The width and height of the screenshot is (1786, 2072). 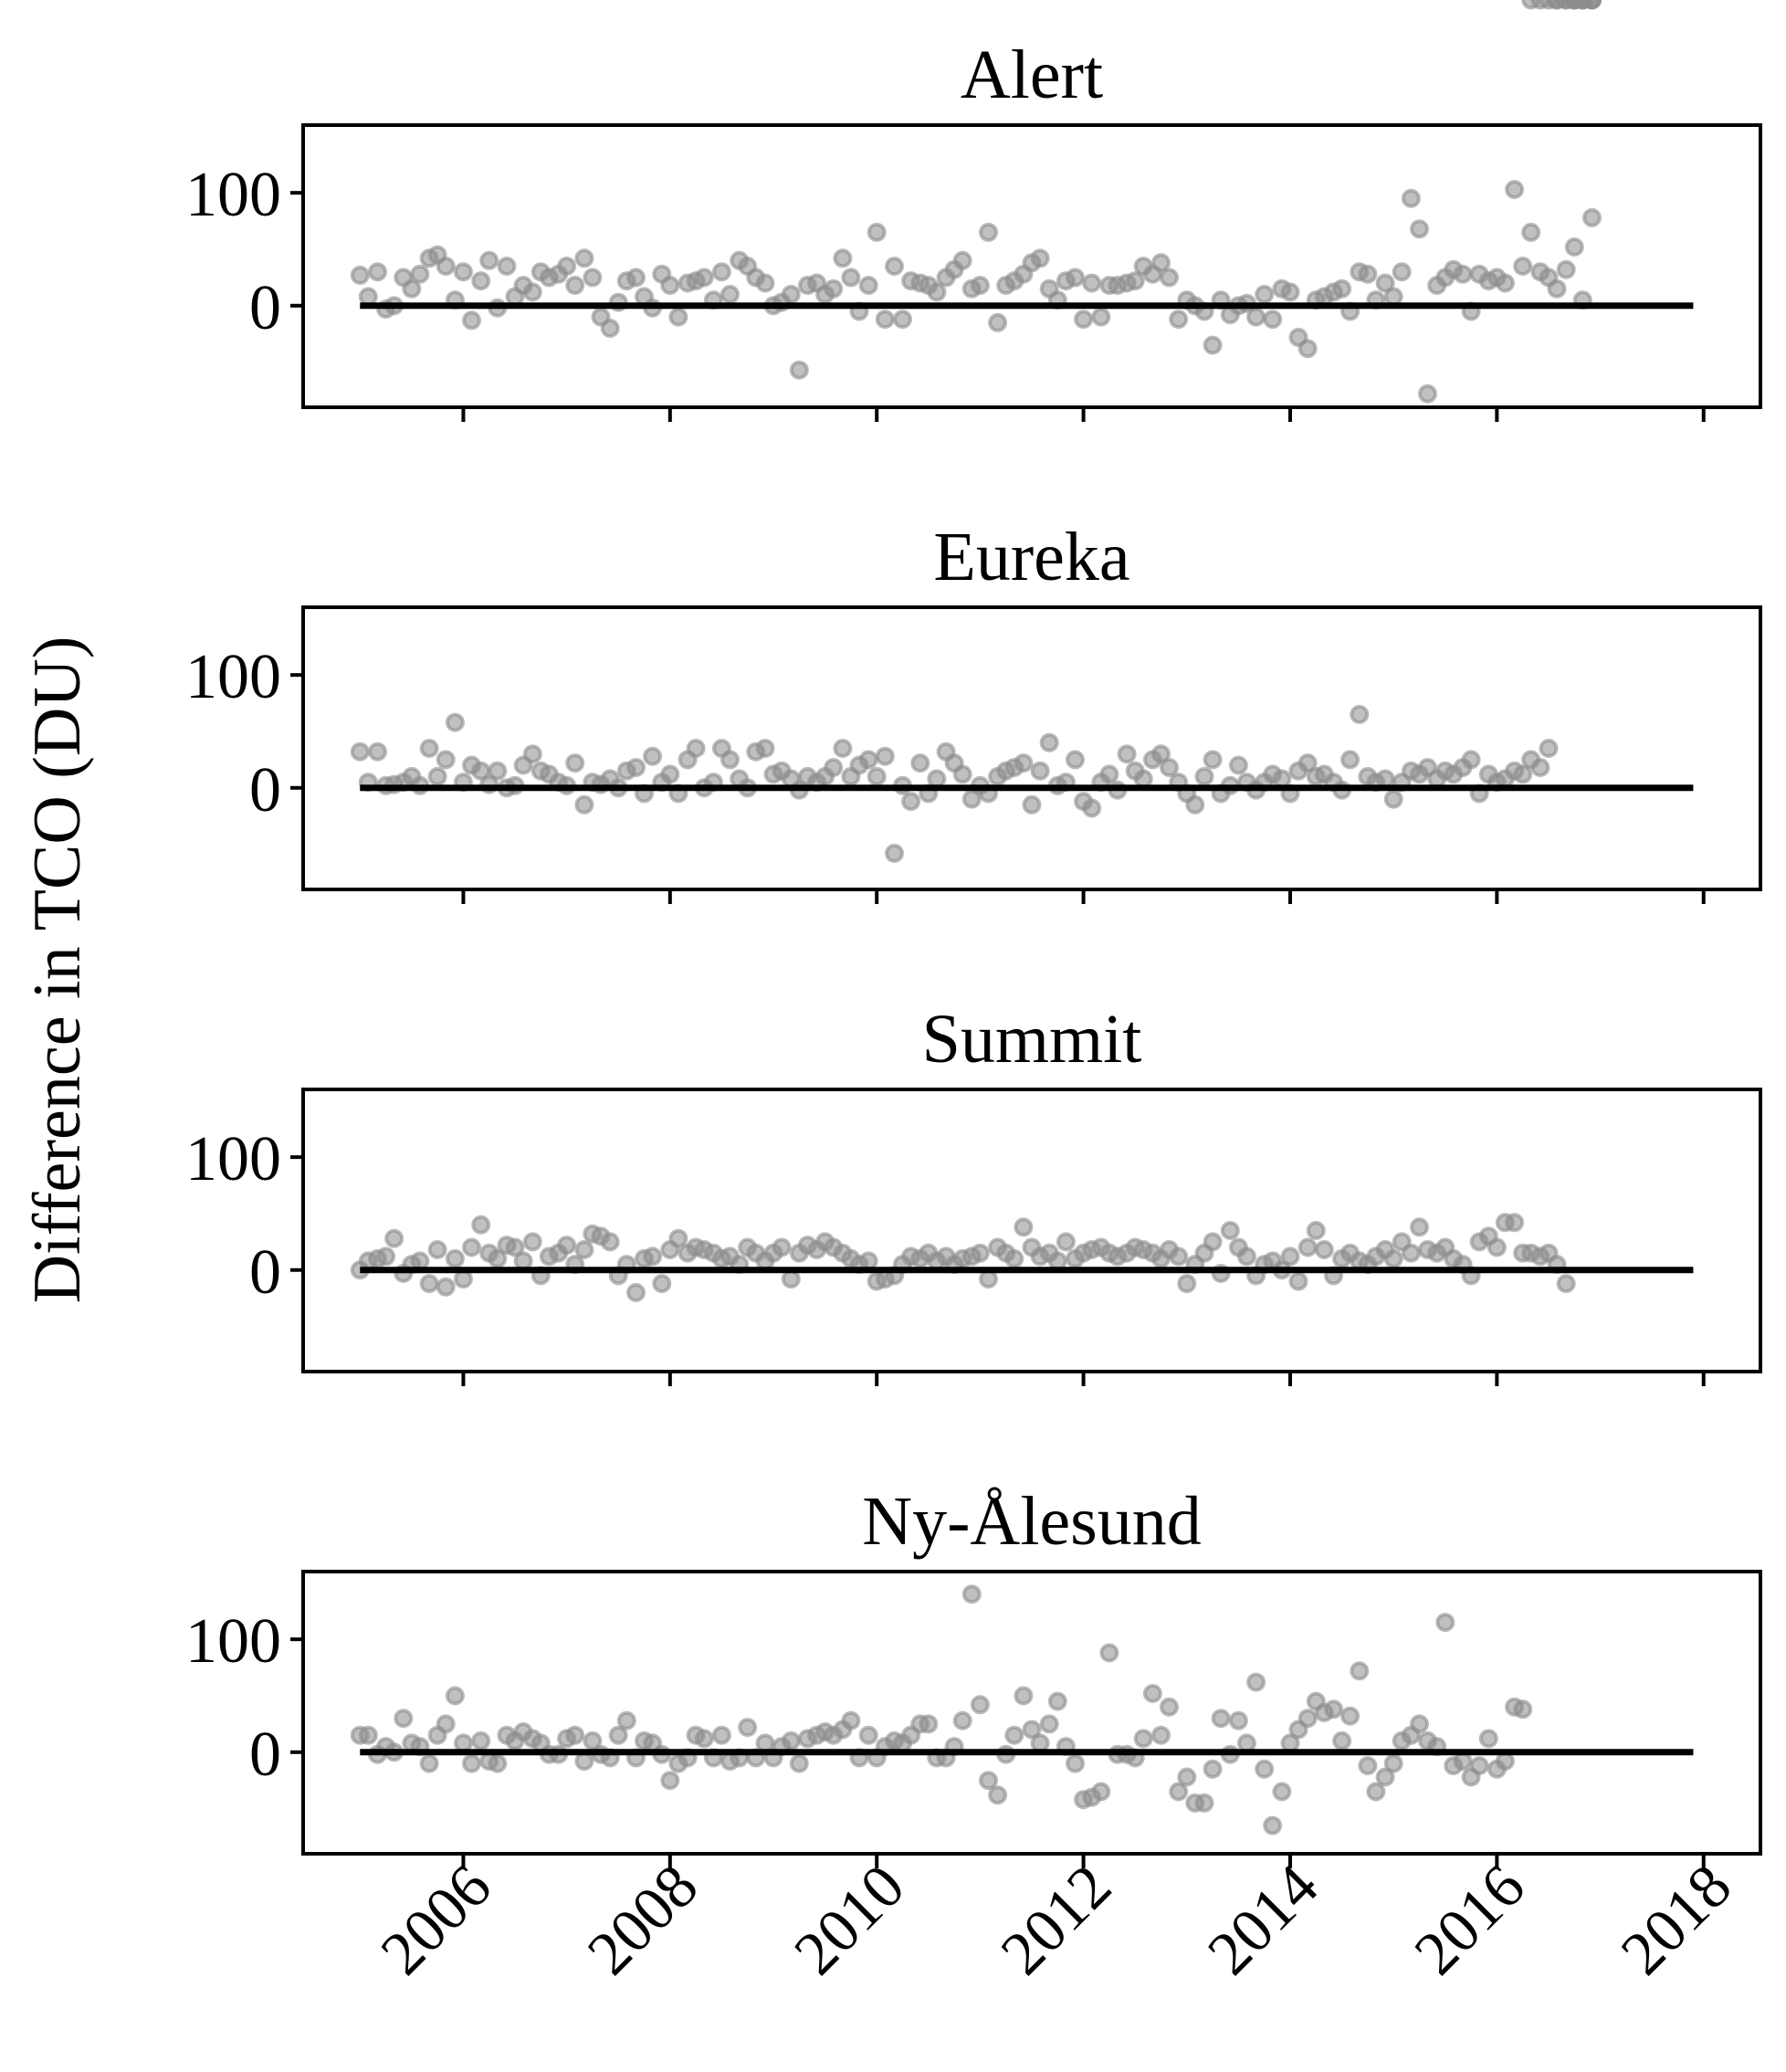 I want to click on x-tick-label: 2014, so click(x=1262, y=1919).